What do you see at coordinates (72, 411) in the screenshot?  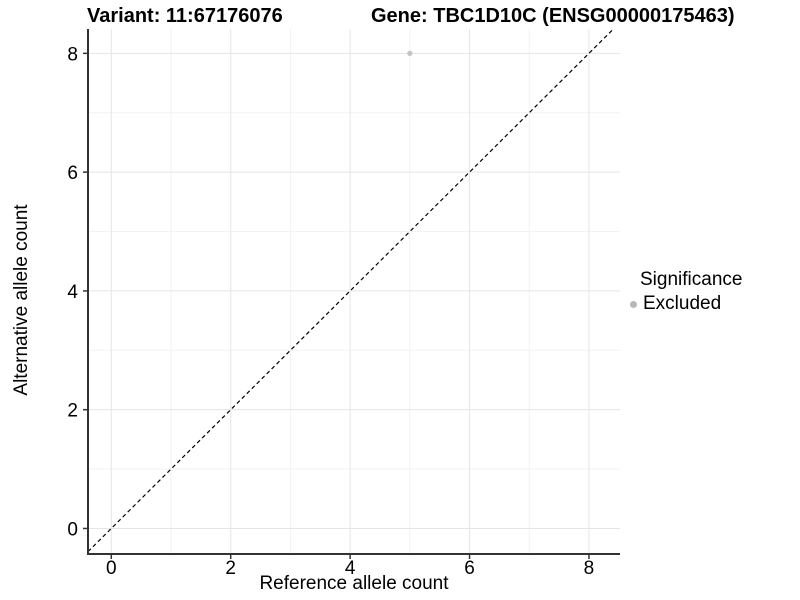 I see `y-tick-label: 2` at bounding box center [72, 411].